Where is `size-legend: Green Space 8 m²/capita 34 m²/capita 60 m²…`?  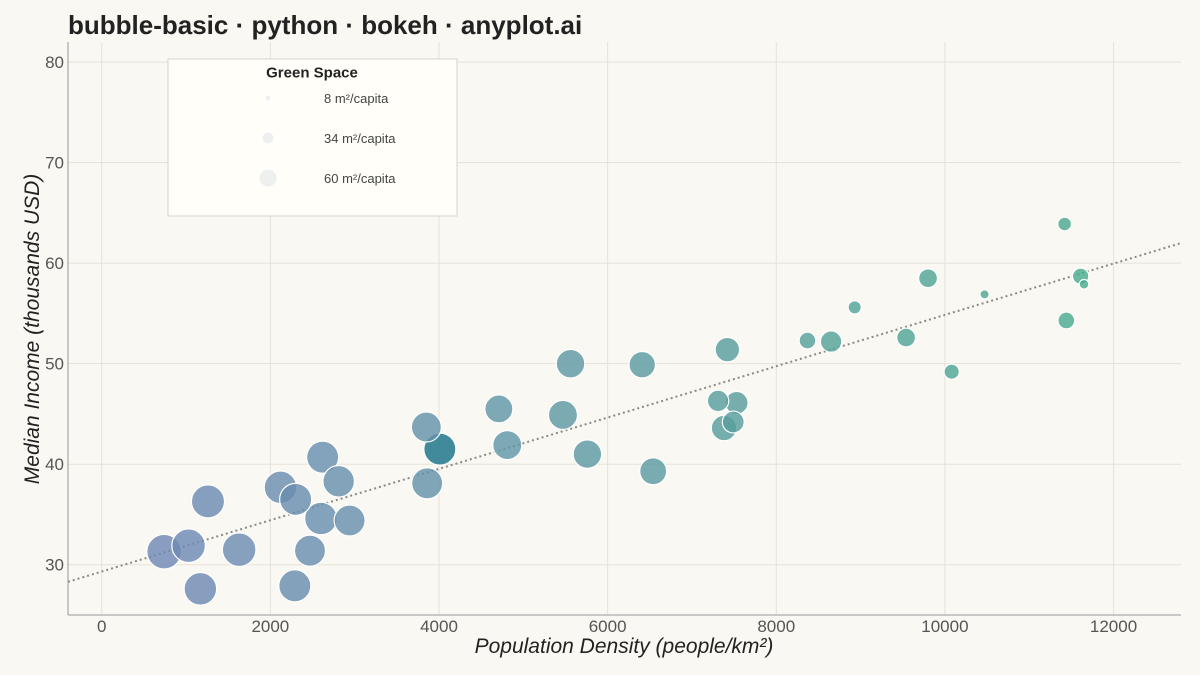
size-legend: Green Space 8 m²/capita 34 m²/capita 60 m²… is located at coordinates (312, 137).